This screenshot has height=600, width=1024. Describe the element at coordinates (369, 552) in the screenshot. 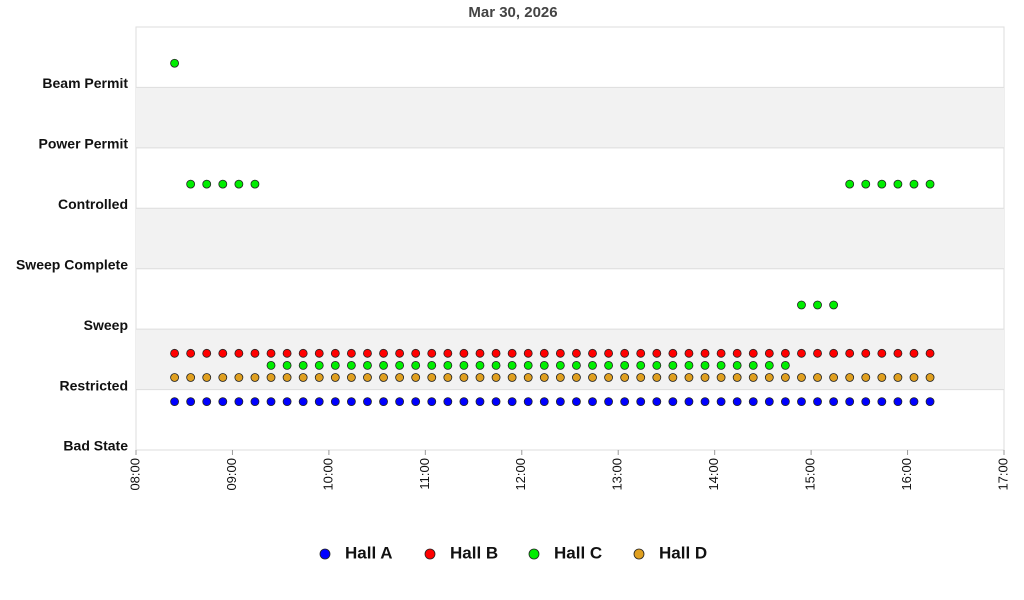

I see `legend-label: Hall A` at that location.